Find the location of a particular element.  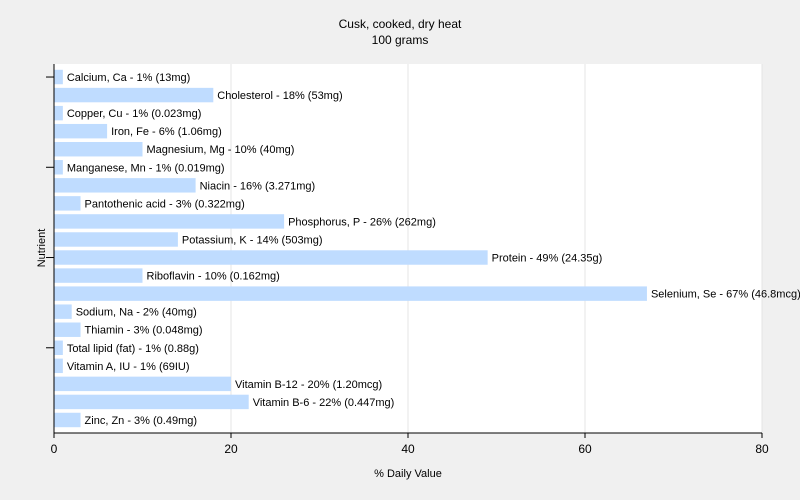

x-tick-label: 0 is located at coordinates (54, 449).